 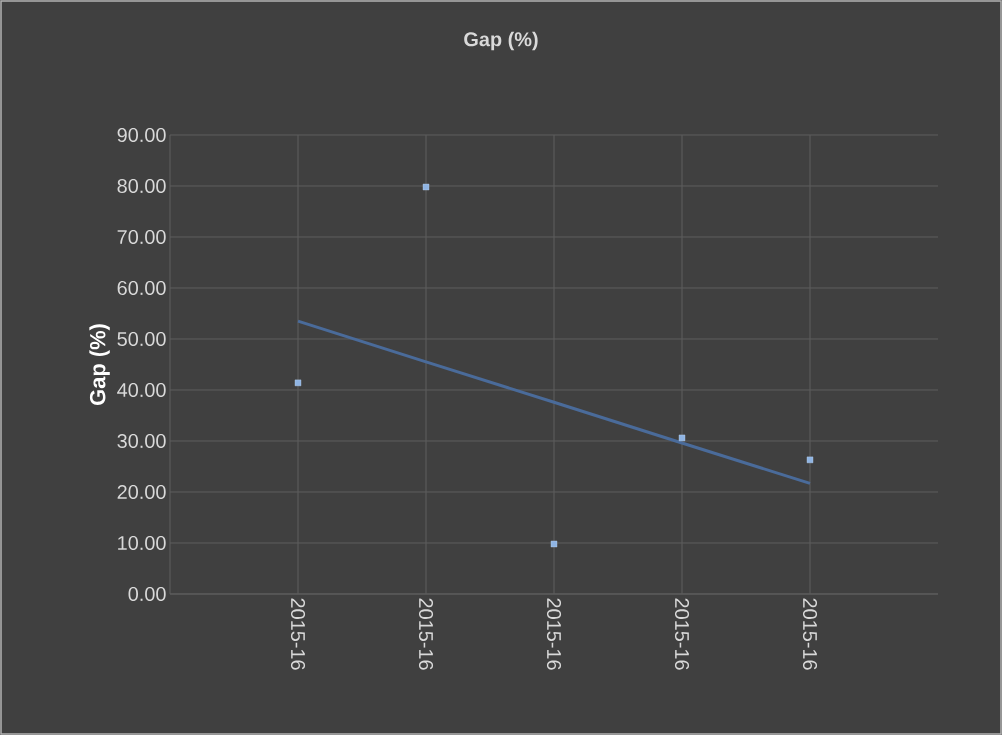 I want to click on y-tick-label: 50.00, so click(x=141, y=339).